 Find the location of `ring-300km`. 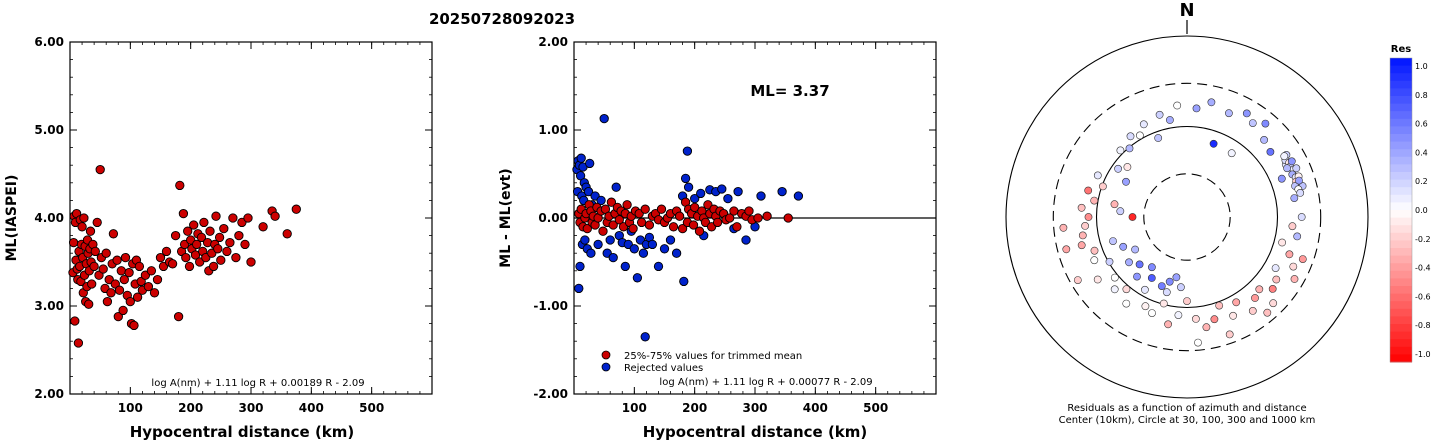

ring-300km is located at coordinates (1187, 217).